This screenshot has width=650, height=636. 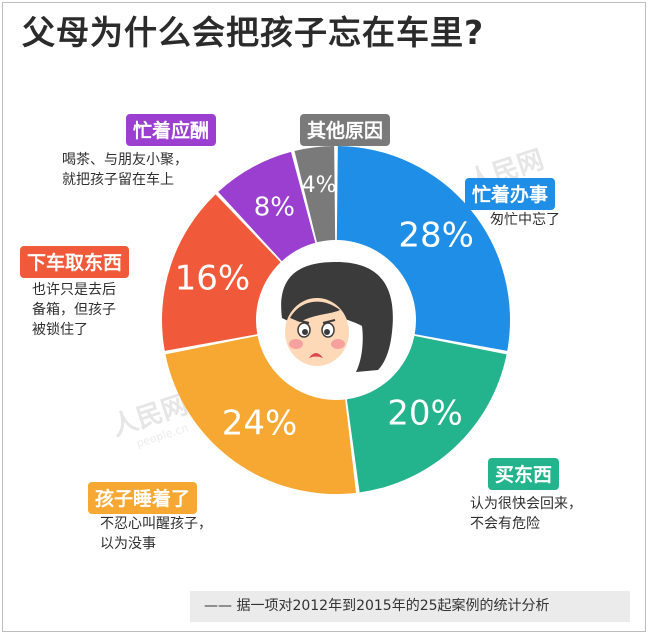 I want to click on worried-face-illustration, so click(x=335, y=318).